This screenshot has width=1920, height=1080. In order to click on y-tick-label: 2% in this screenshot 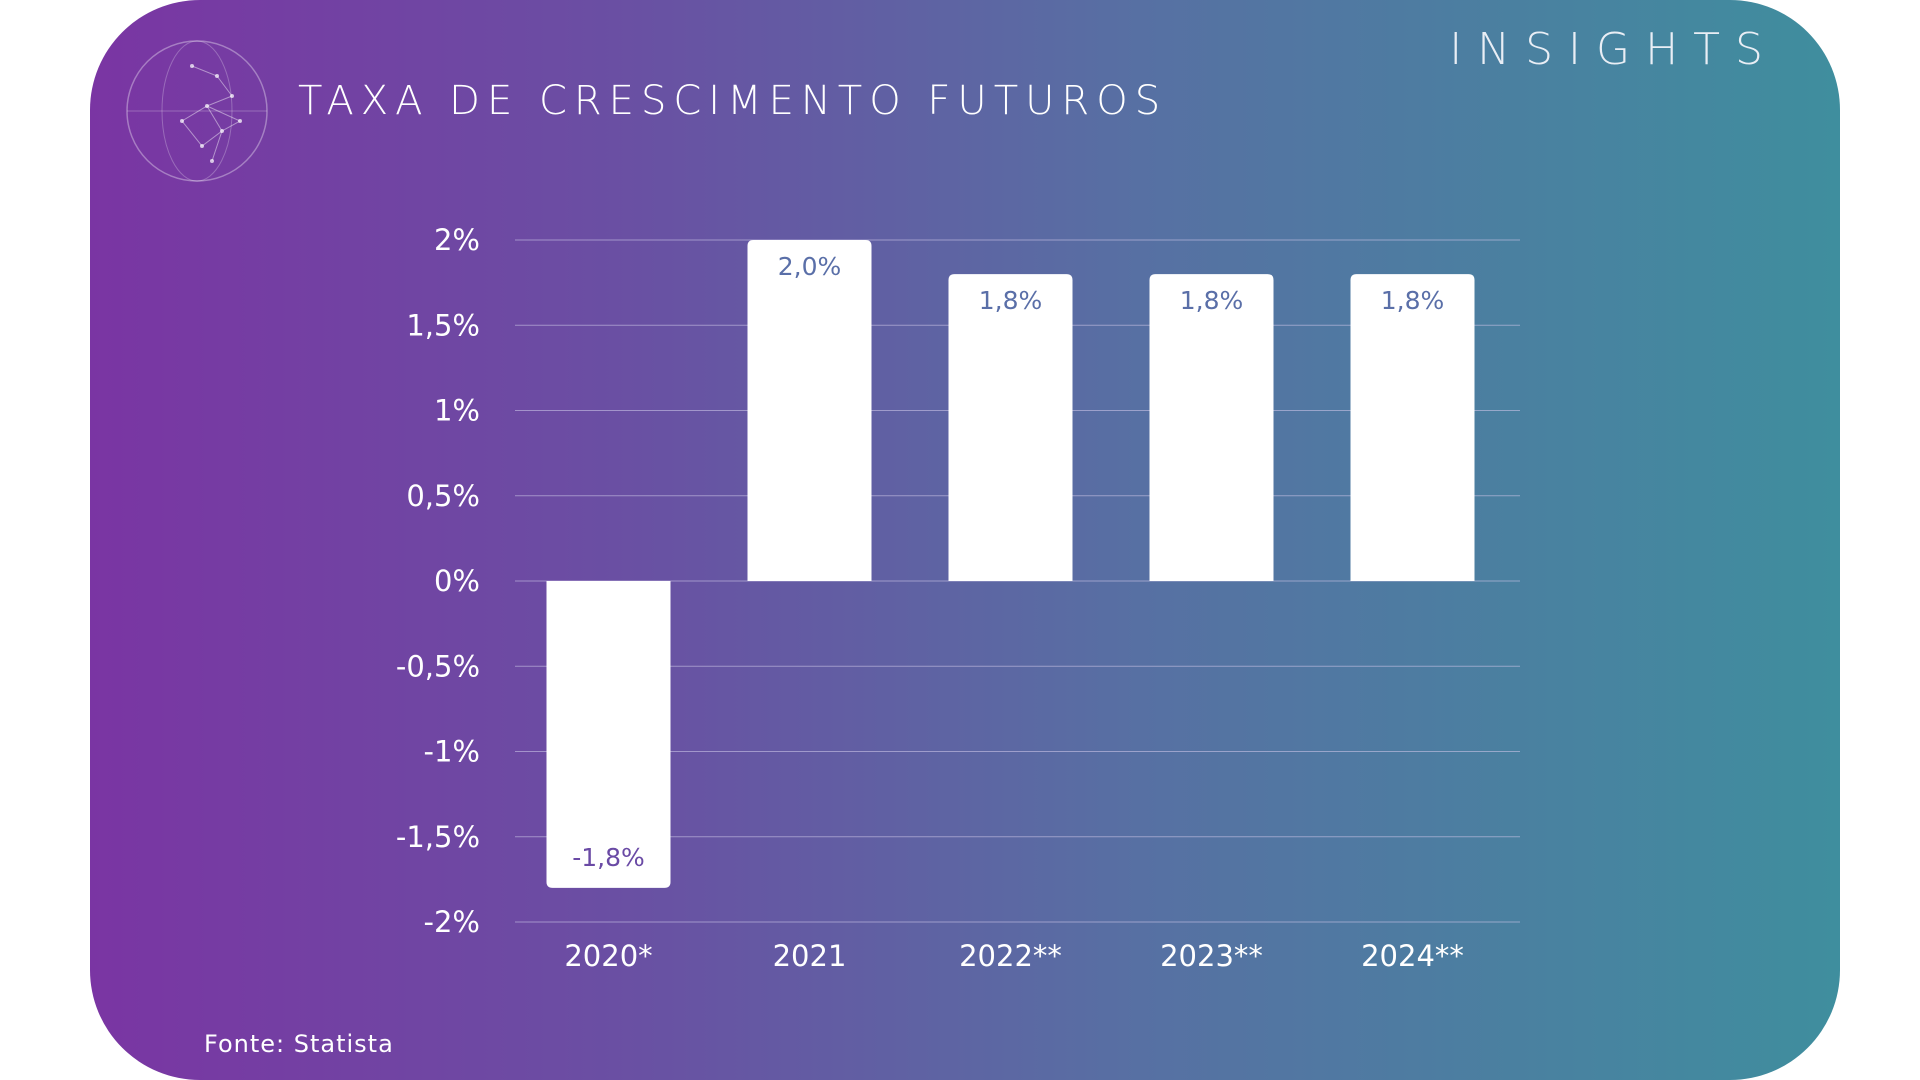, I will do `click(457, 240)`.